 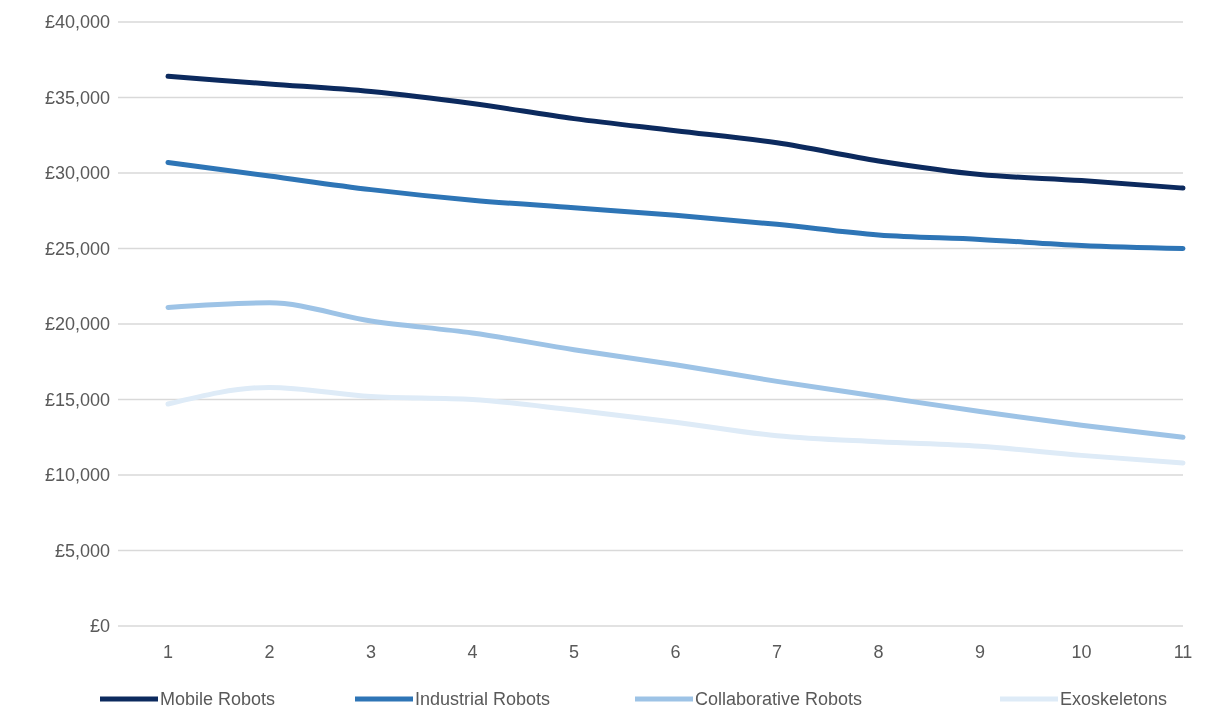 I want to click on x-tick-label: 9, so click(x=980, y=652).